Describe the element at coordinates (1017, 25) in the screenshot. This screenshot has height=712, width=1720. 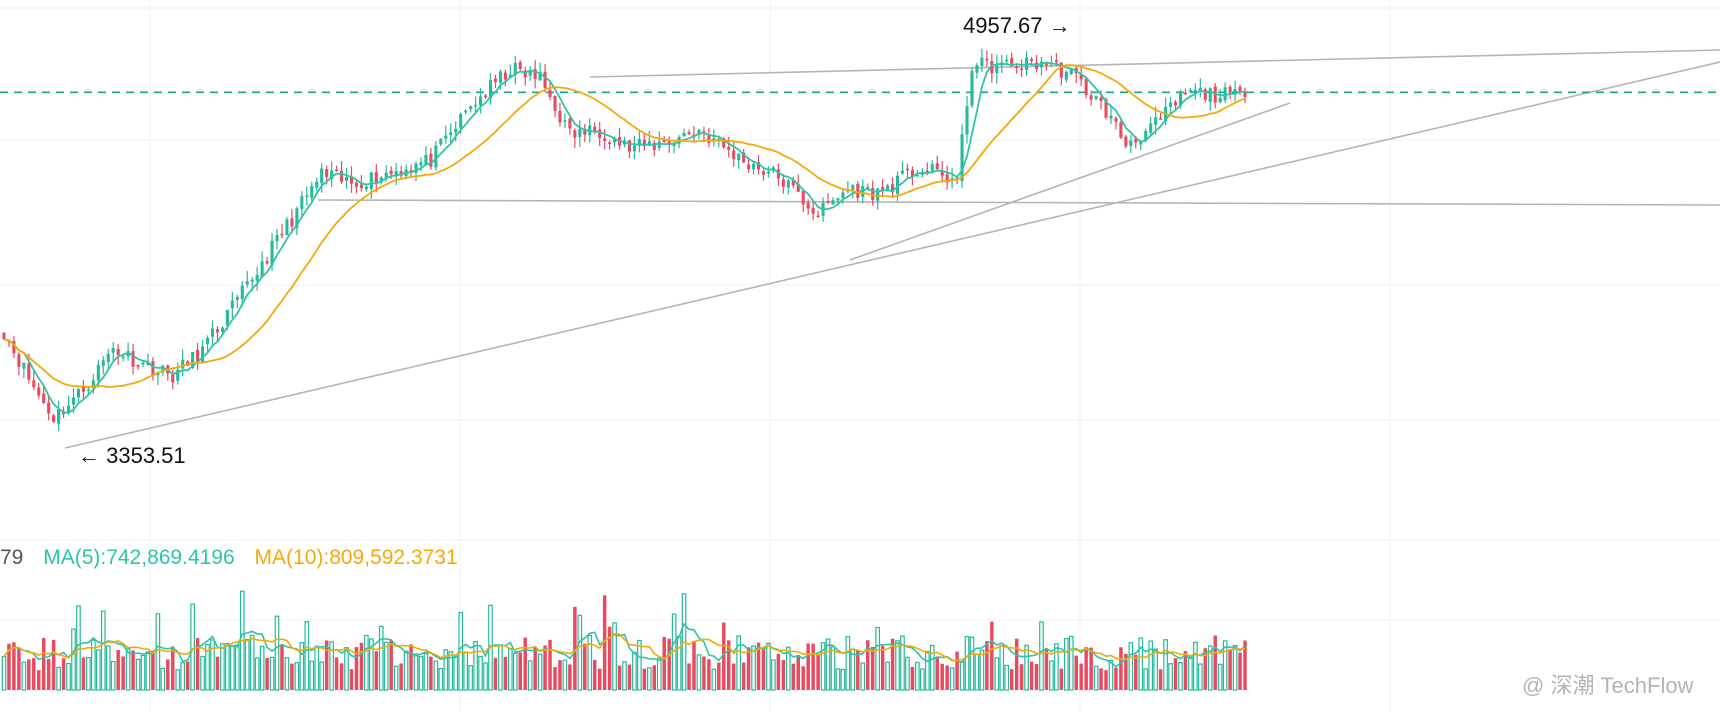
I see `high-annotation: 4957.67 →` at that location.